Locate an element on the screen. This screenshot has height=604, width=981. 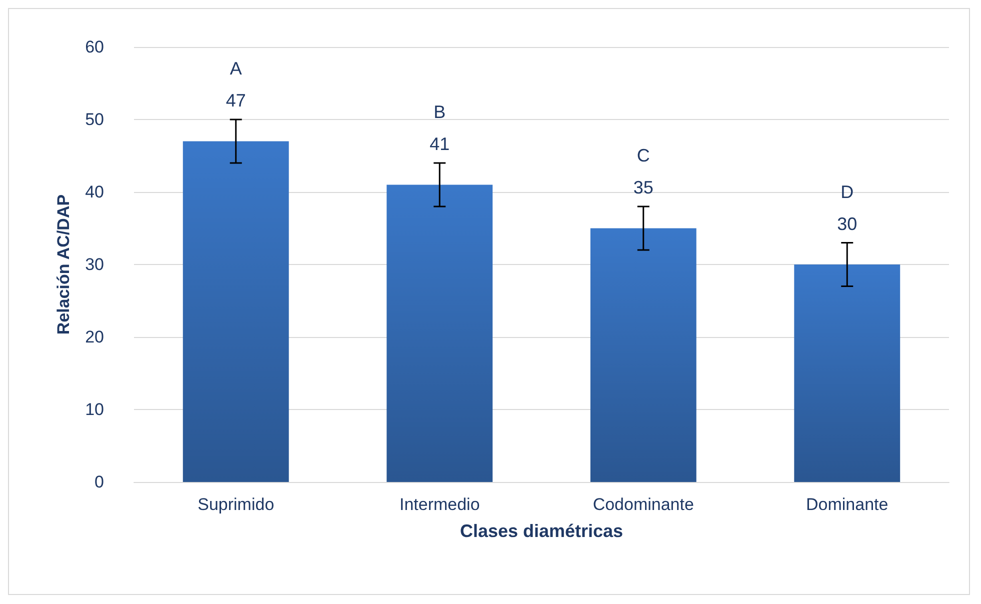
data-label: 41 is located at coordinates (440, 144).